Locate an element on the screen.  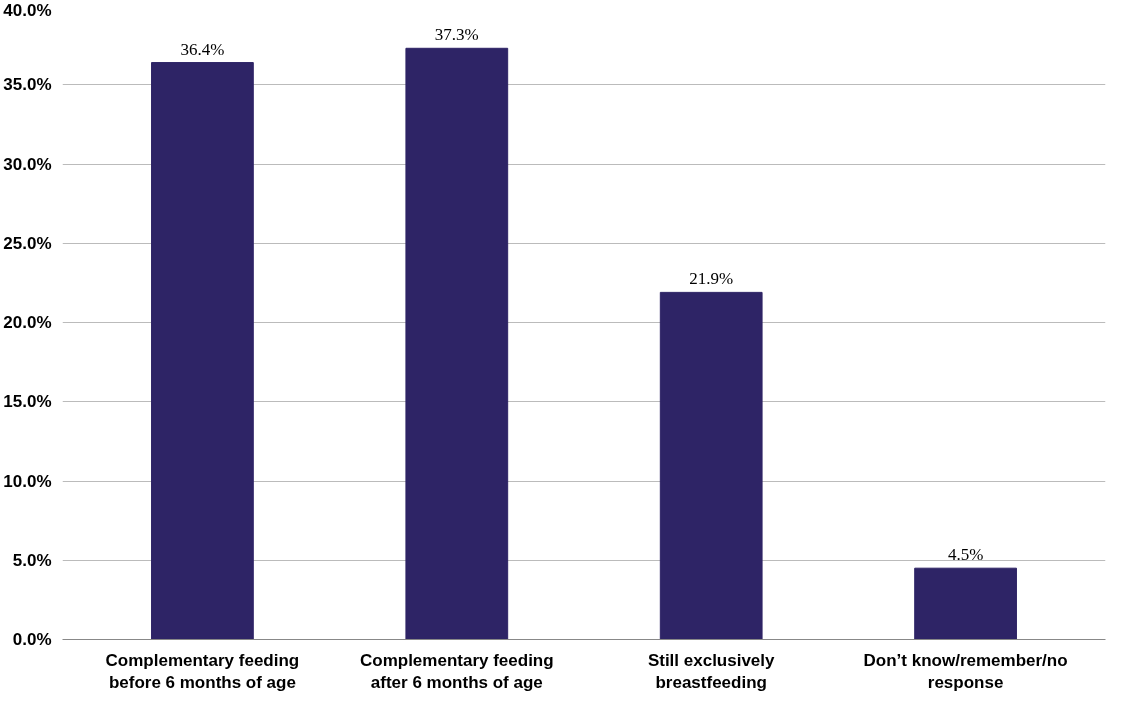
y-tick-label: 5.0% is located at coordinates (32, 560).